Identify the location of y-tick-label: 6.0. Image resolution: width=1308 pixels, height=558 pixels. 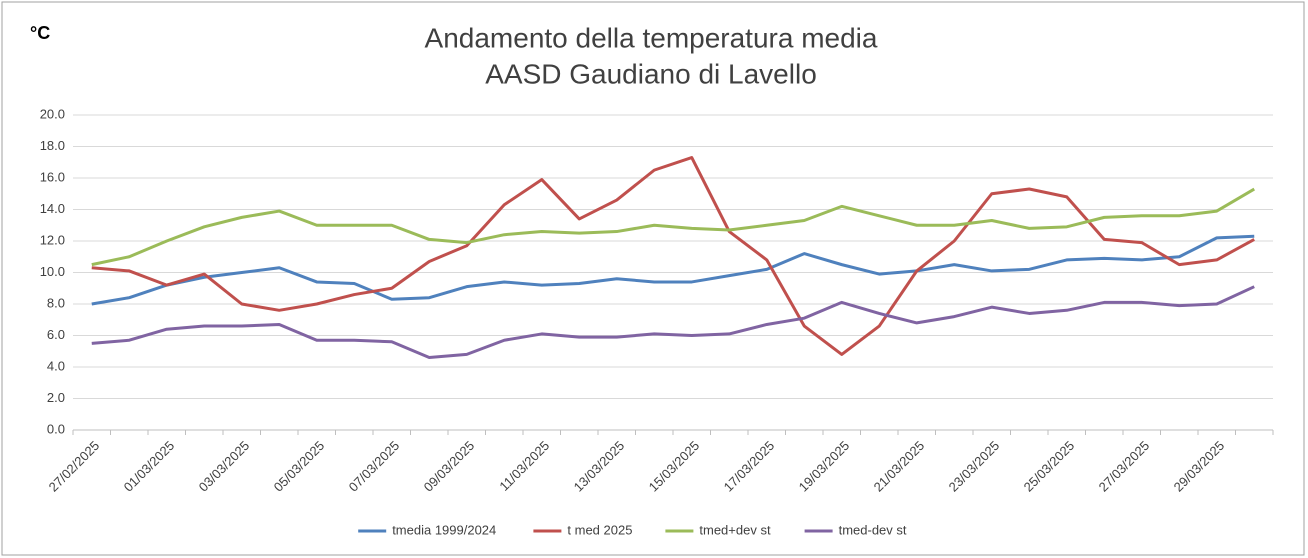
(56, 334).